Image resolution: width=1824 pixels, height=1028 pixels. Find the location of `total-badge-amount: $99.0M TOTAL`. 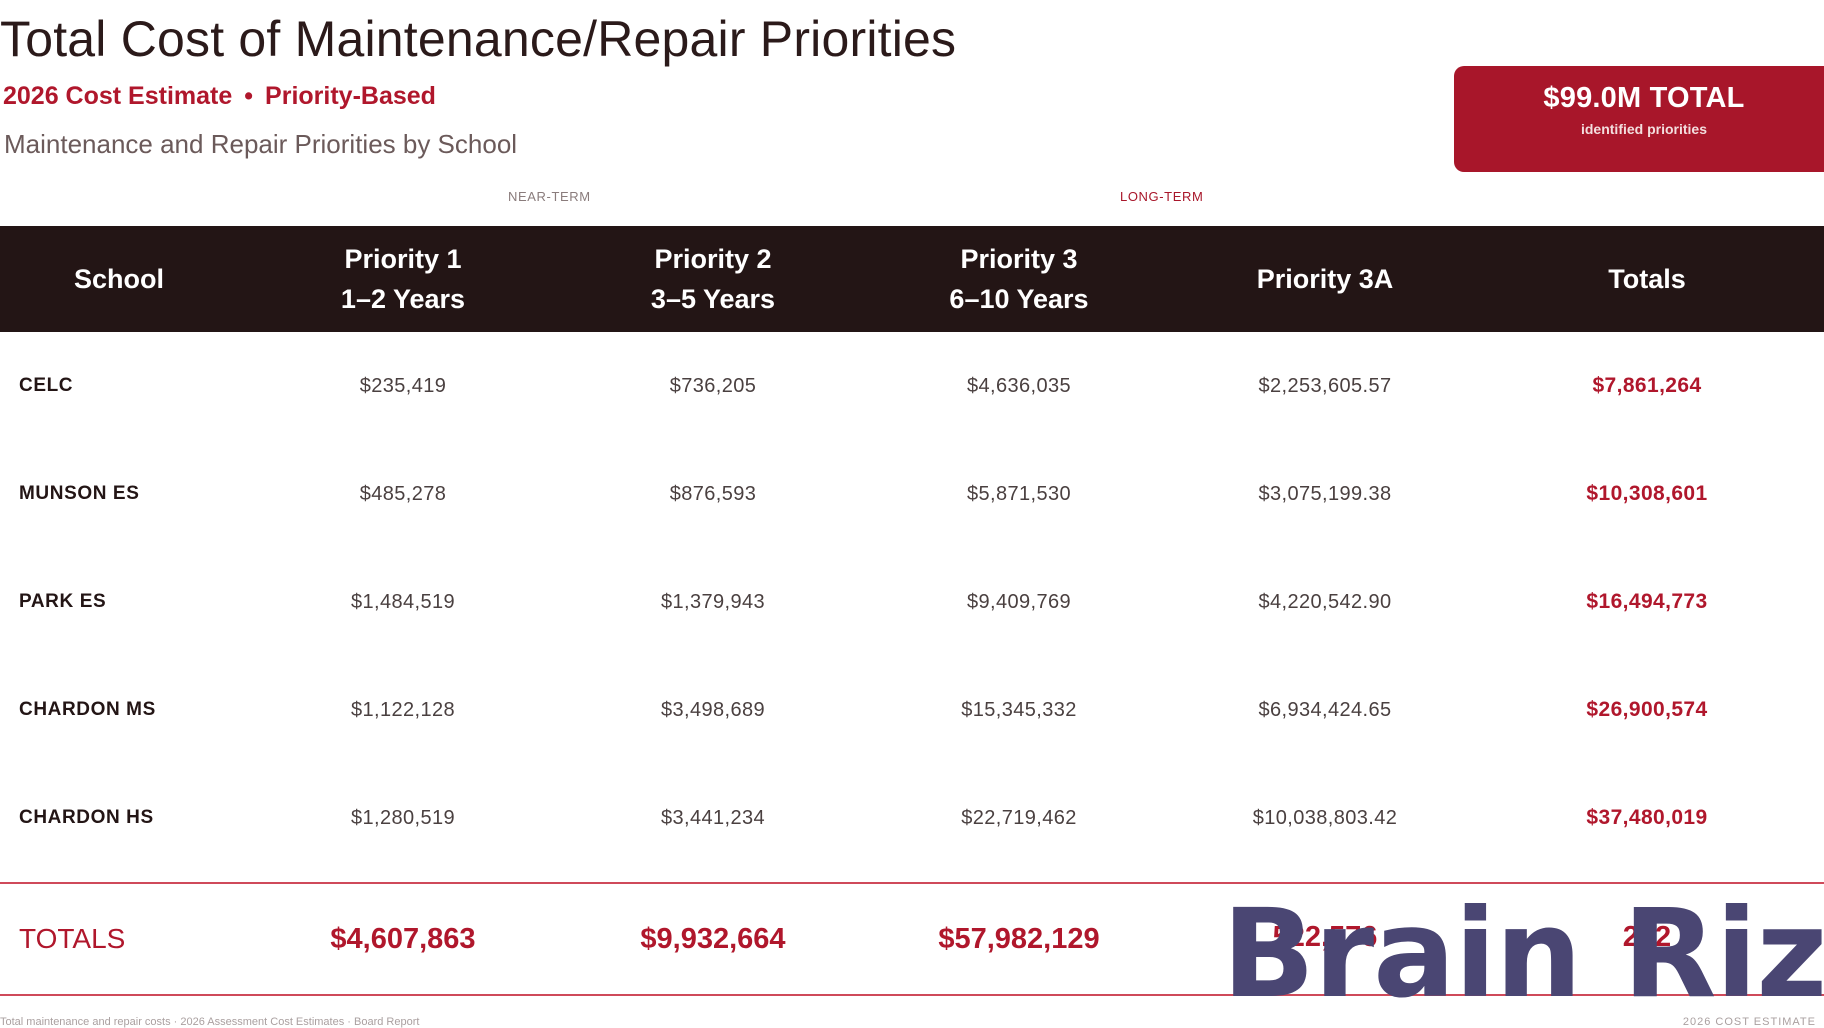

total-badge-amount: $99.0M TOTAL is located at coordinates (1644, 98).